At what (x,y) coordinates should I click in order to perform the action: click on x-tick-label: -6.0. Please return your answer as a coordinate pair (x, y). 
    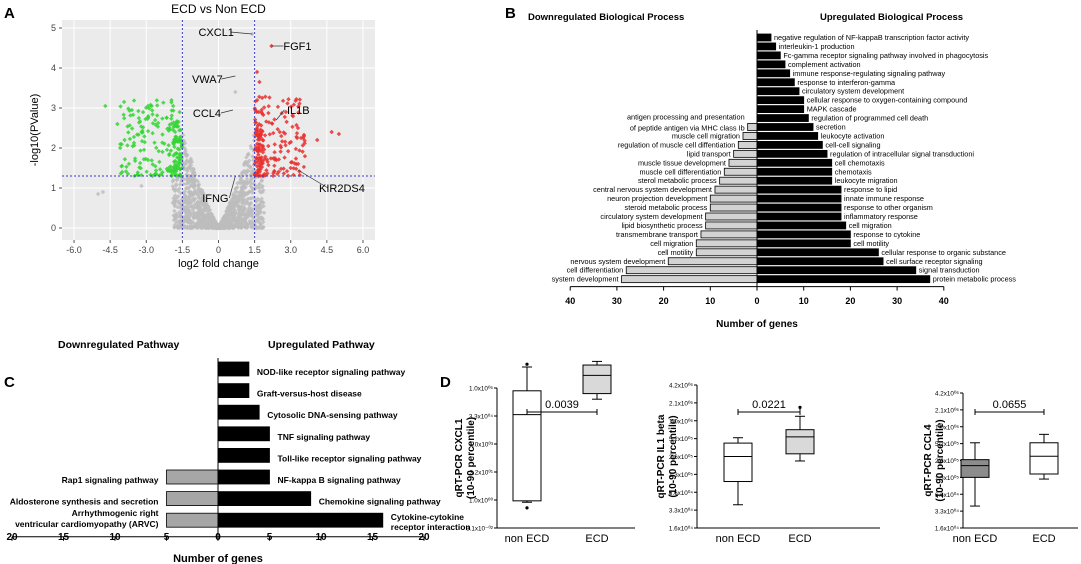
    Looking at the image, I should click on (74, 250).